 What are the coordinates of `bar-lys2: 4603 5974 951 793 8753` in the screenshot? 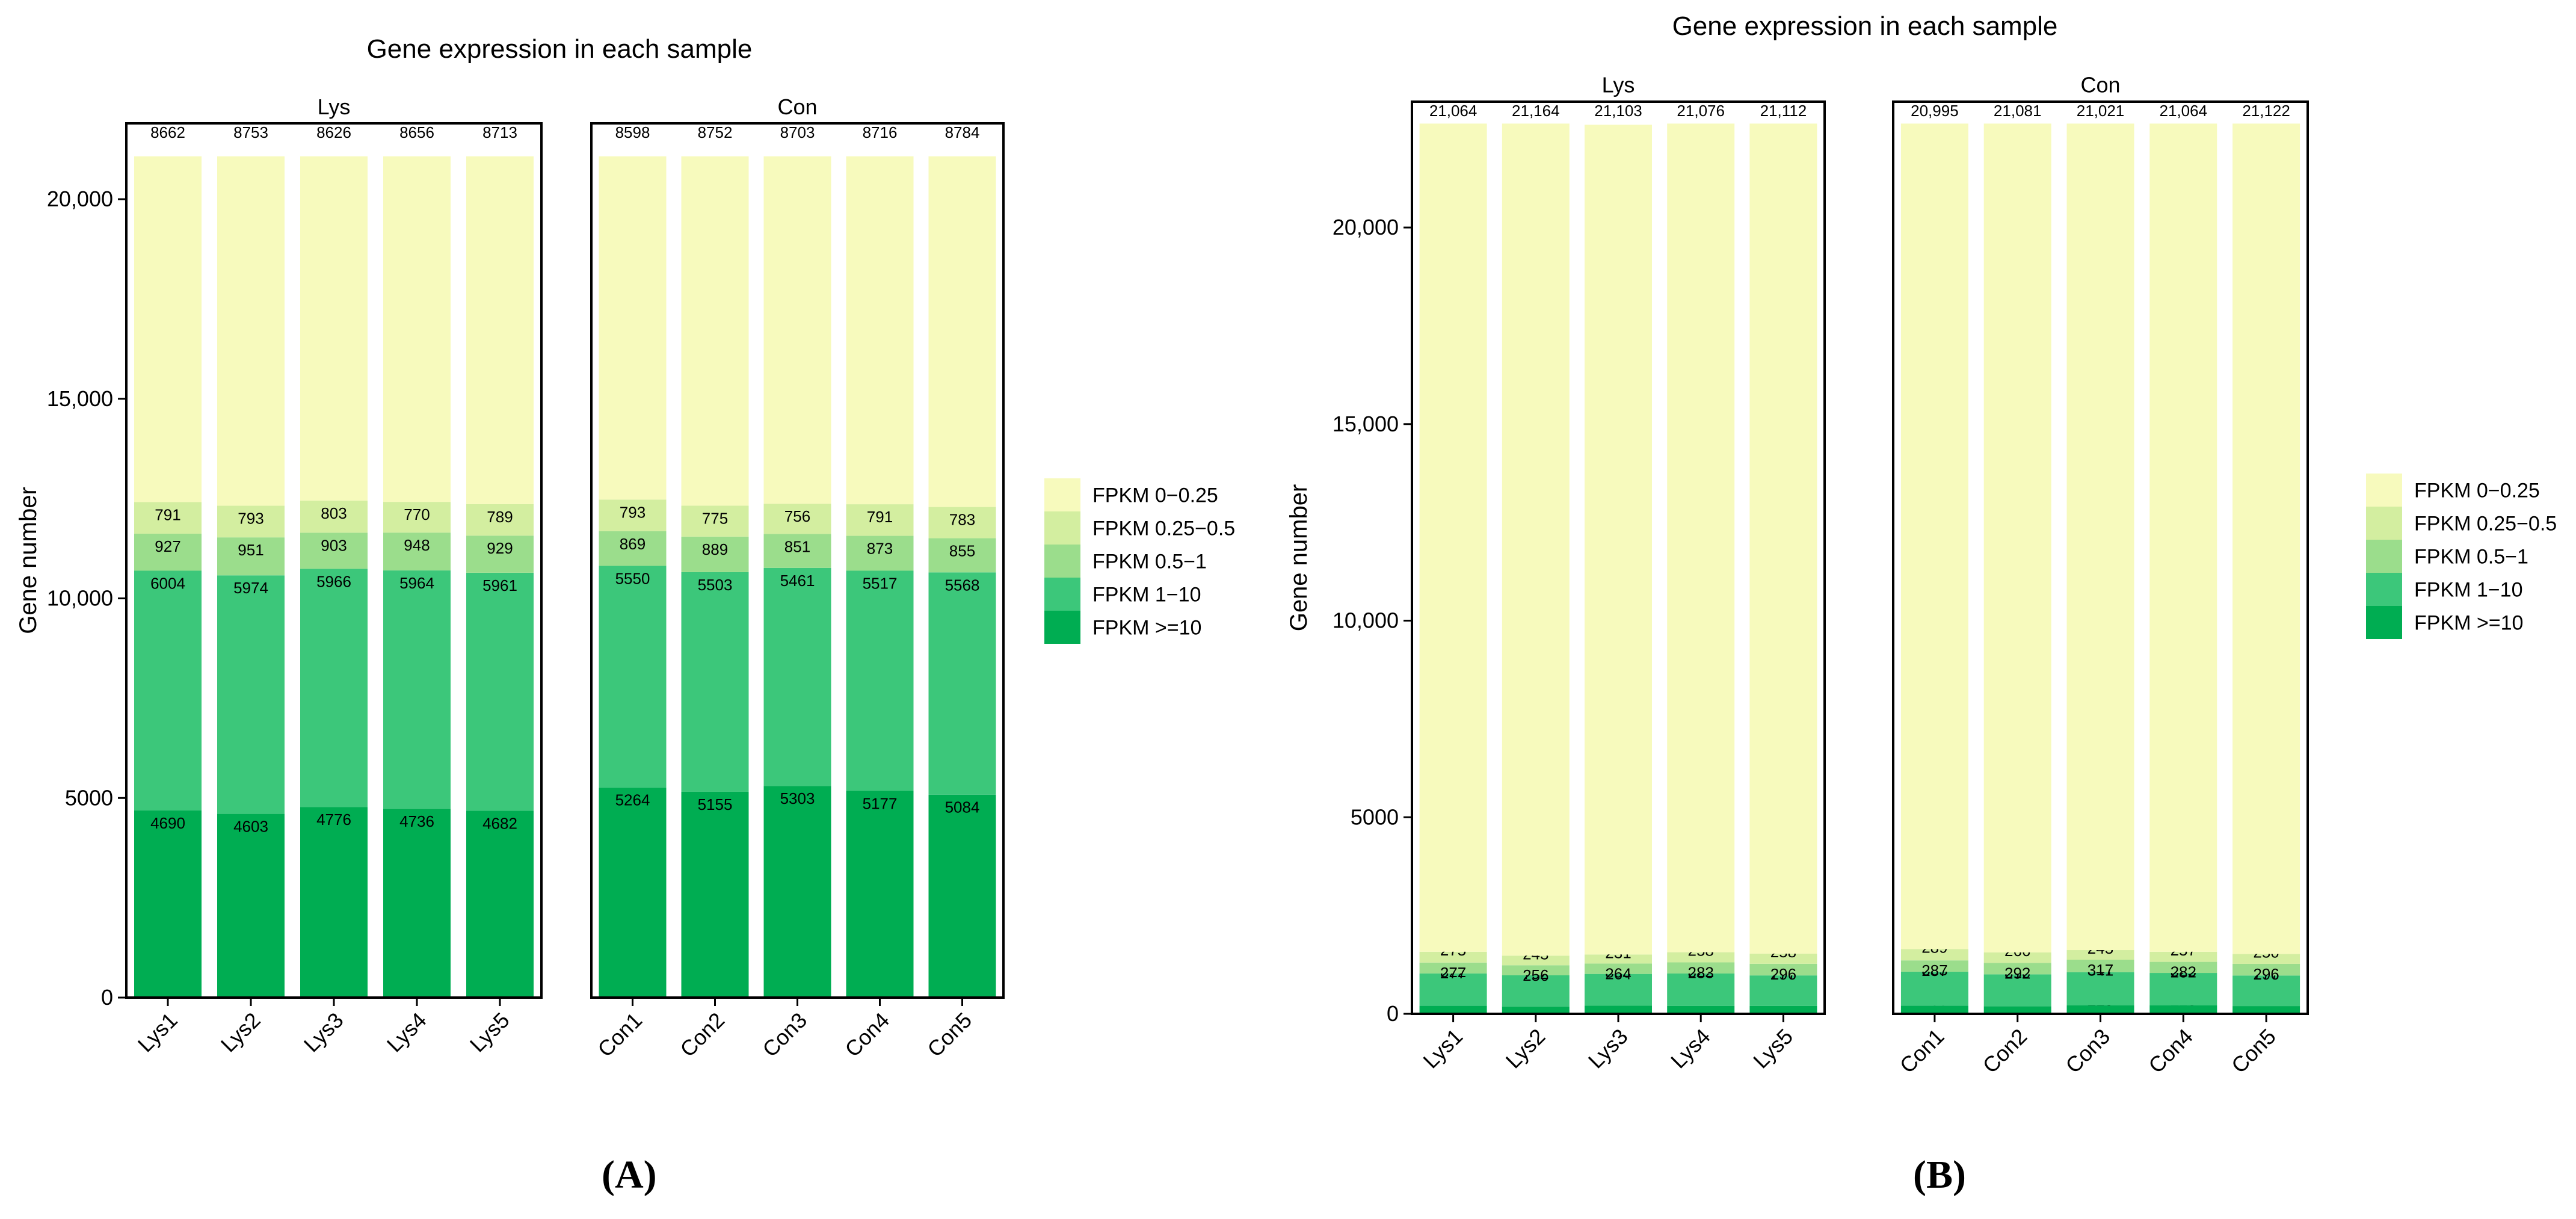 It's located at (251, 560).